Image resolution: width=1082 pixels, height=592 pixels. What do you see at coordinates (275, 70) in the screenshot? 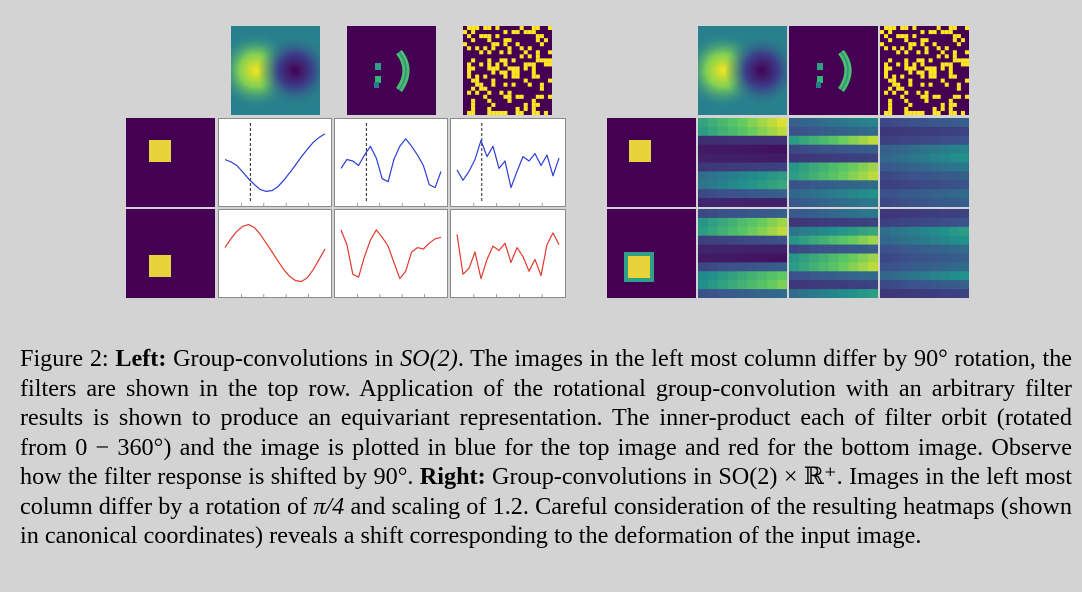
I see `filter-gaussian-svg` at bounding box center [275, 70].